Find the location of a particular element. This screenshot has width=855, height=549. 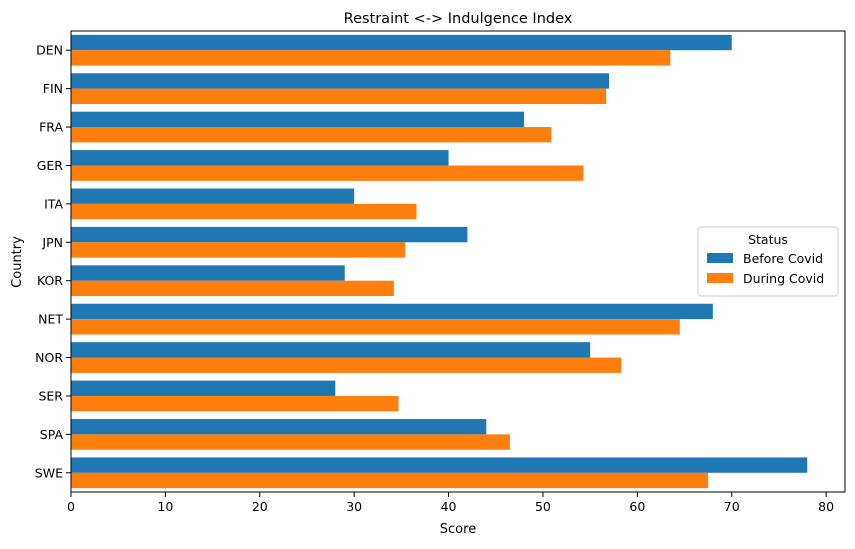

bar-fin-during-covid is located at coordinates (339, 96).